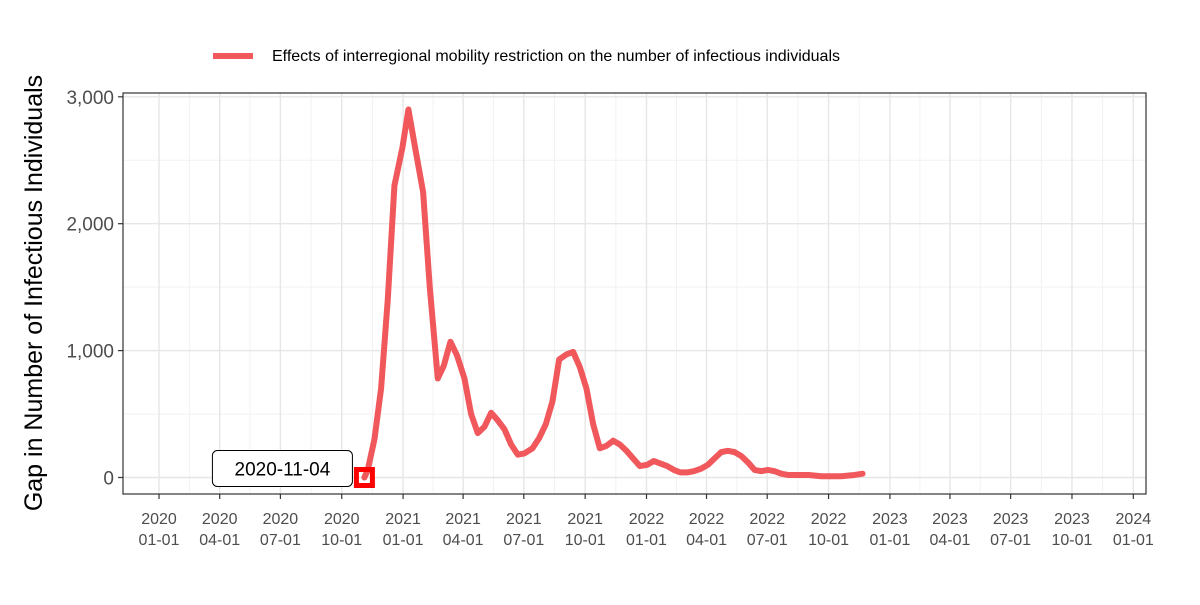  Describe the element at coordinates (90, 98) in the screenshot. I see `y-tick-label: 3,000` at that location.